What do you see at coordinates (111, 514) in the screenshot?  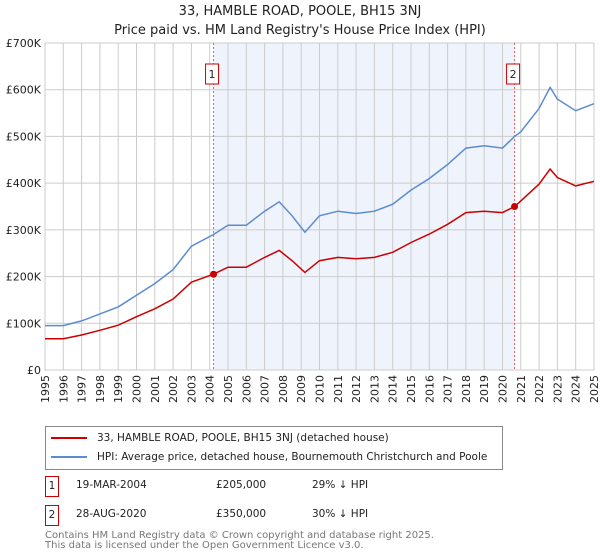 I see `transaction-date: 28-AUG-2020` at bounding box center [111, 514].